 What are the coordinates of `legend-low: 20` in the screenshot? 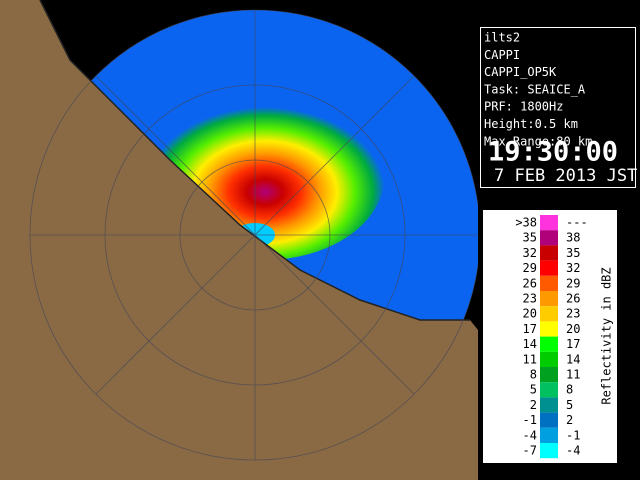 It's located at (530, 314).